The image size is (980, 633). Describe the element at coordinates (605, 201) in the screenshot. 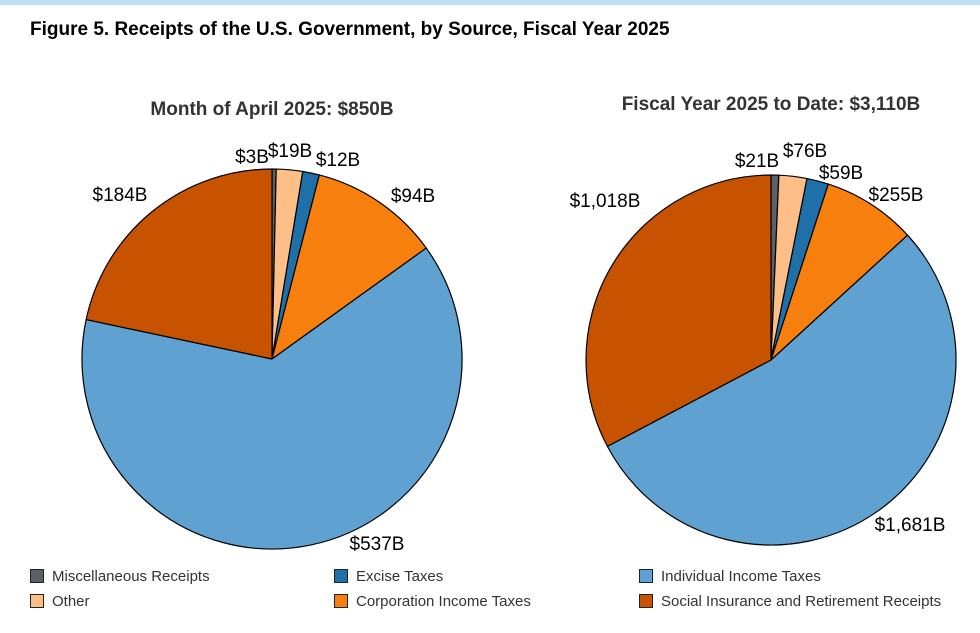

I see `slice-label-social: $1,018B` at that location.